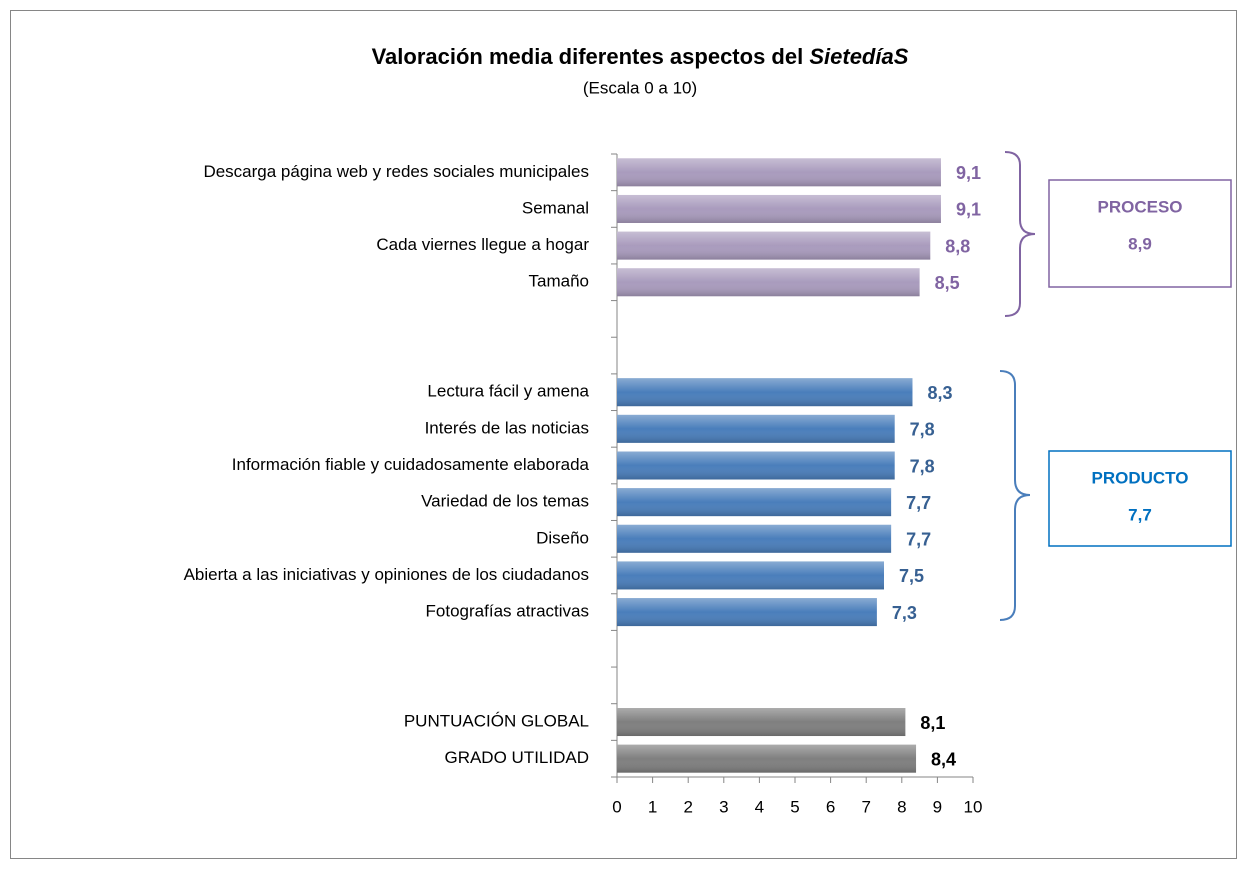 Image resolution: width=1245 pixels, height=873 pixels. I want to click on y-tick-label: Tamaño, so click(559, 281).